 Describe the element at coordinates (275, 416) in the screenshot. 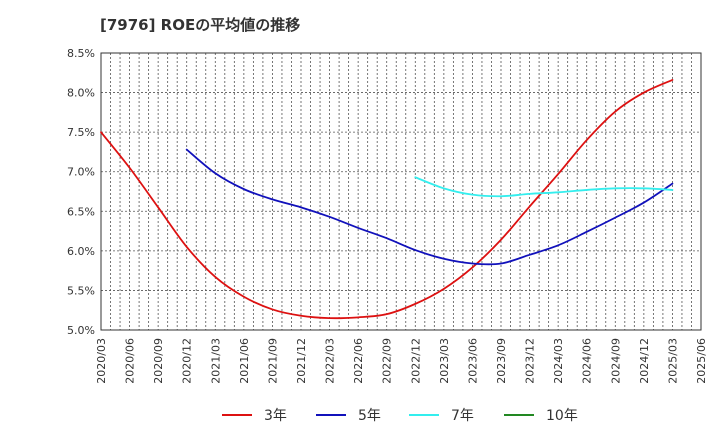

I see `legend-label: 3年` at that location.